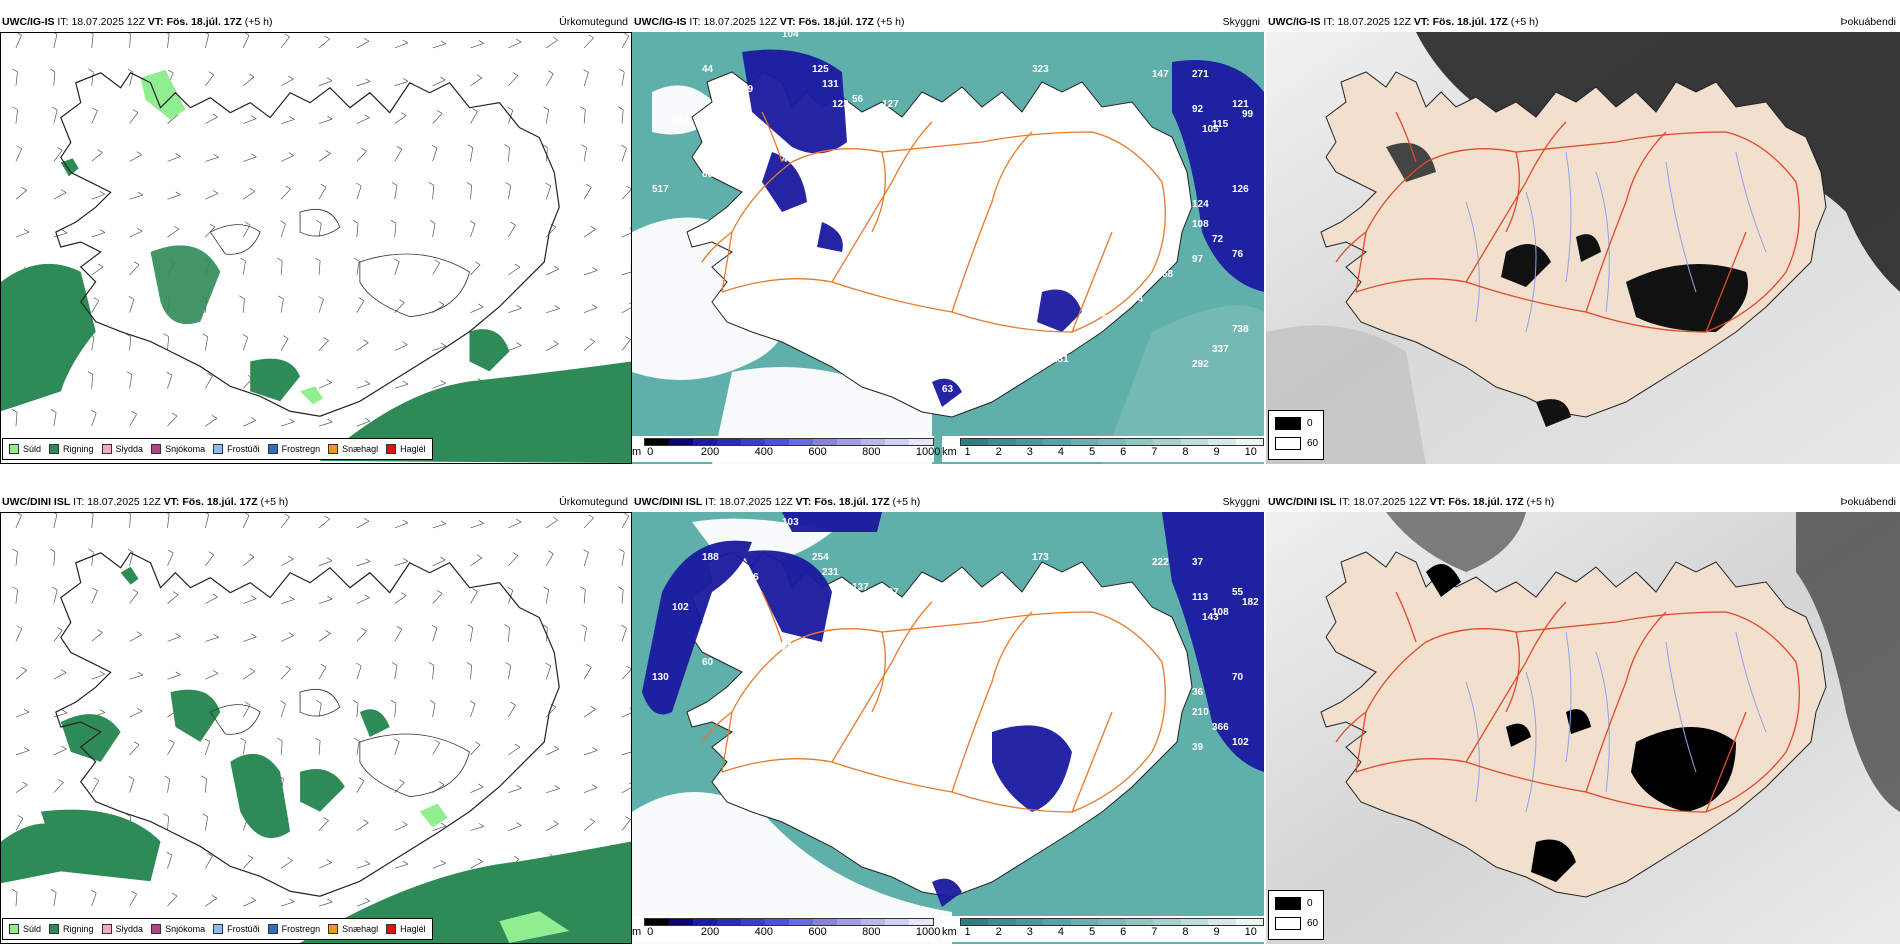  I want to click on visibility-value-label: 39, so click(748, 89).